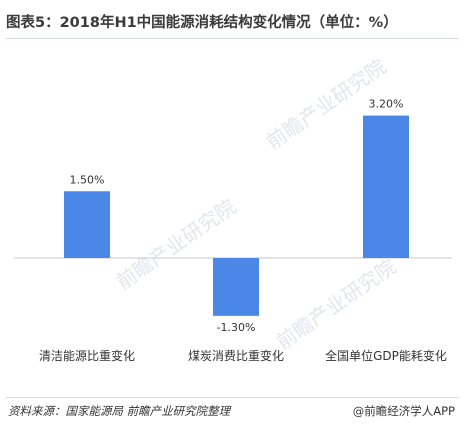 Image resolution: width=465 pixels, height=428 pixels. Describe the element at coordinates (202, 23) in the screenshot. I see `chart-title: 图表5：2018年H1中国能源消耗结构变化情况（单位：%）` at that location.